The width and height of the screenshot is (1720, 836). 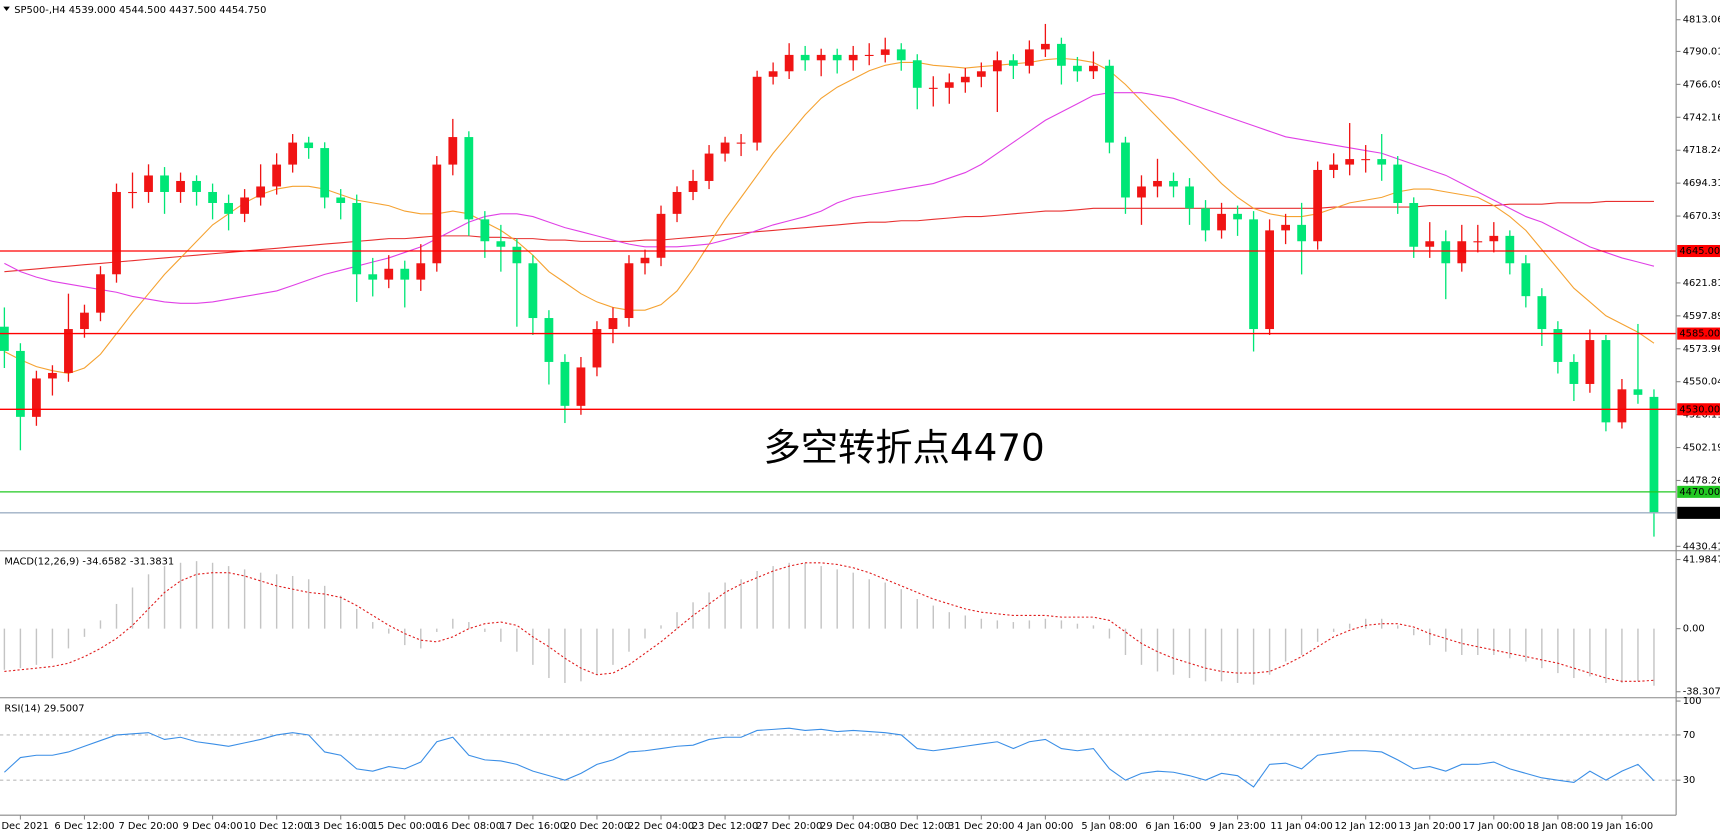 What do you see at coordinates (1365, 826) in the screenshot?
I see `x-tick-label: 12 Jan 12:00` at bounding box center [1365, 826].